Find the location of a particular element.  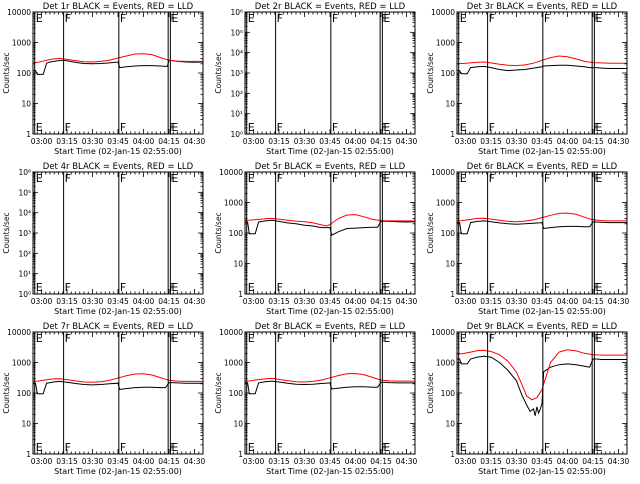

y-tick-label: 10¹ is located at coordinates (24, 274).